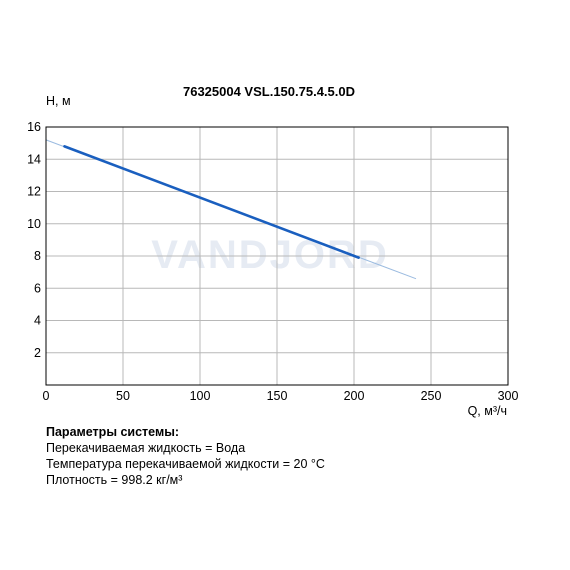  Describe the element at coordinates (34, 127) in the screenshot. I see `y-tick-label: 16` at that location.